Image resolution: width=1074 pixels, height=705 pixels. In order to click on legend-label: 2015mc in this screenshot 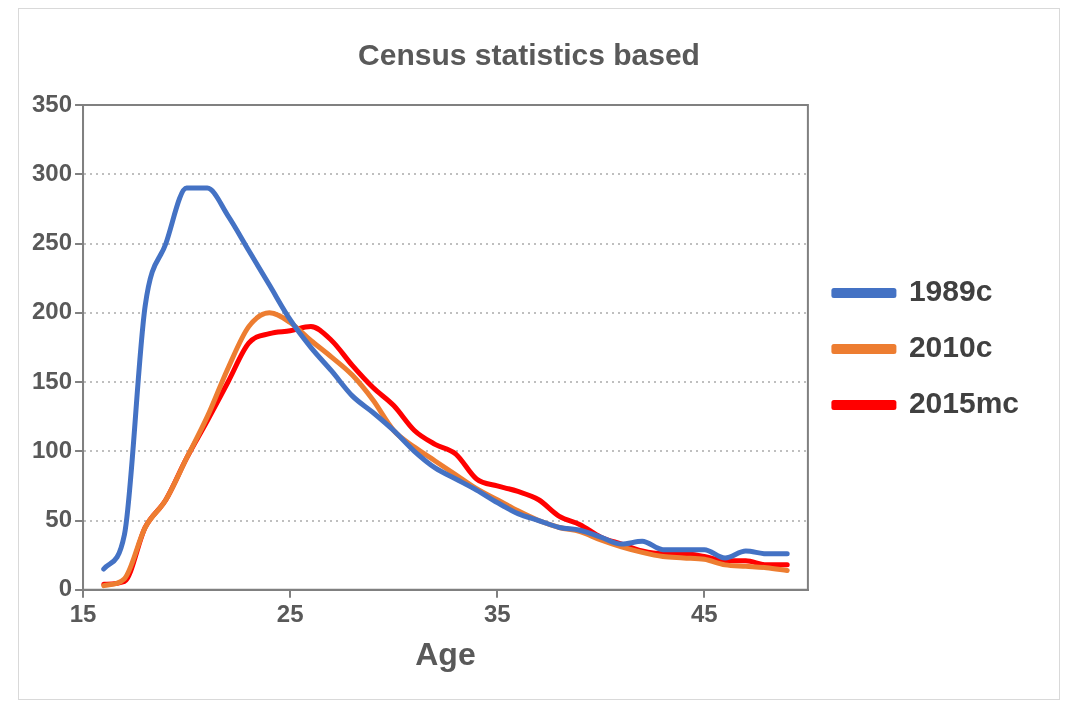, I will do `click(964, 403)`.